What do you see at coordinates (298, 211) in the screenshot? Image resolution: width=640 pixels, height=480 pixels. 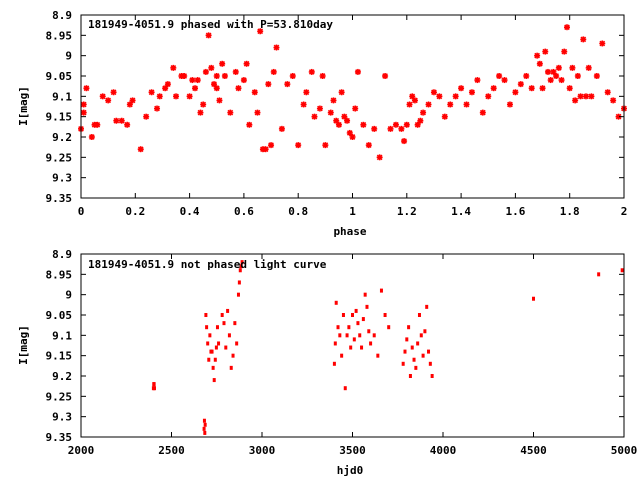 I see `phased-x-tick-label: 0.8` at bounding box center [298, 211].